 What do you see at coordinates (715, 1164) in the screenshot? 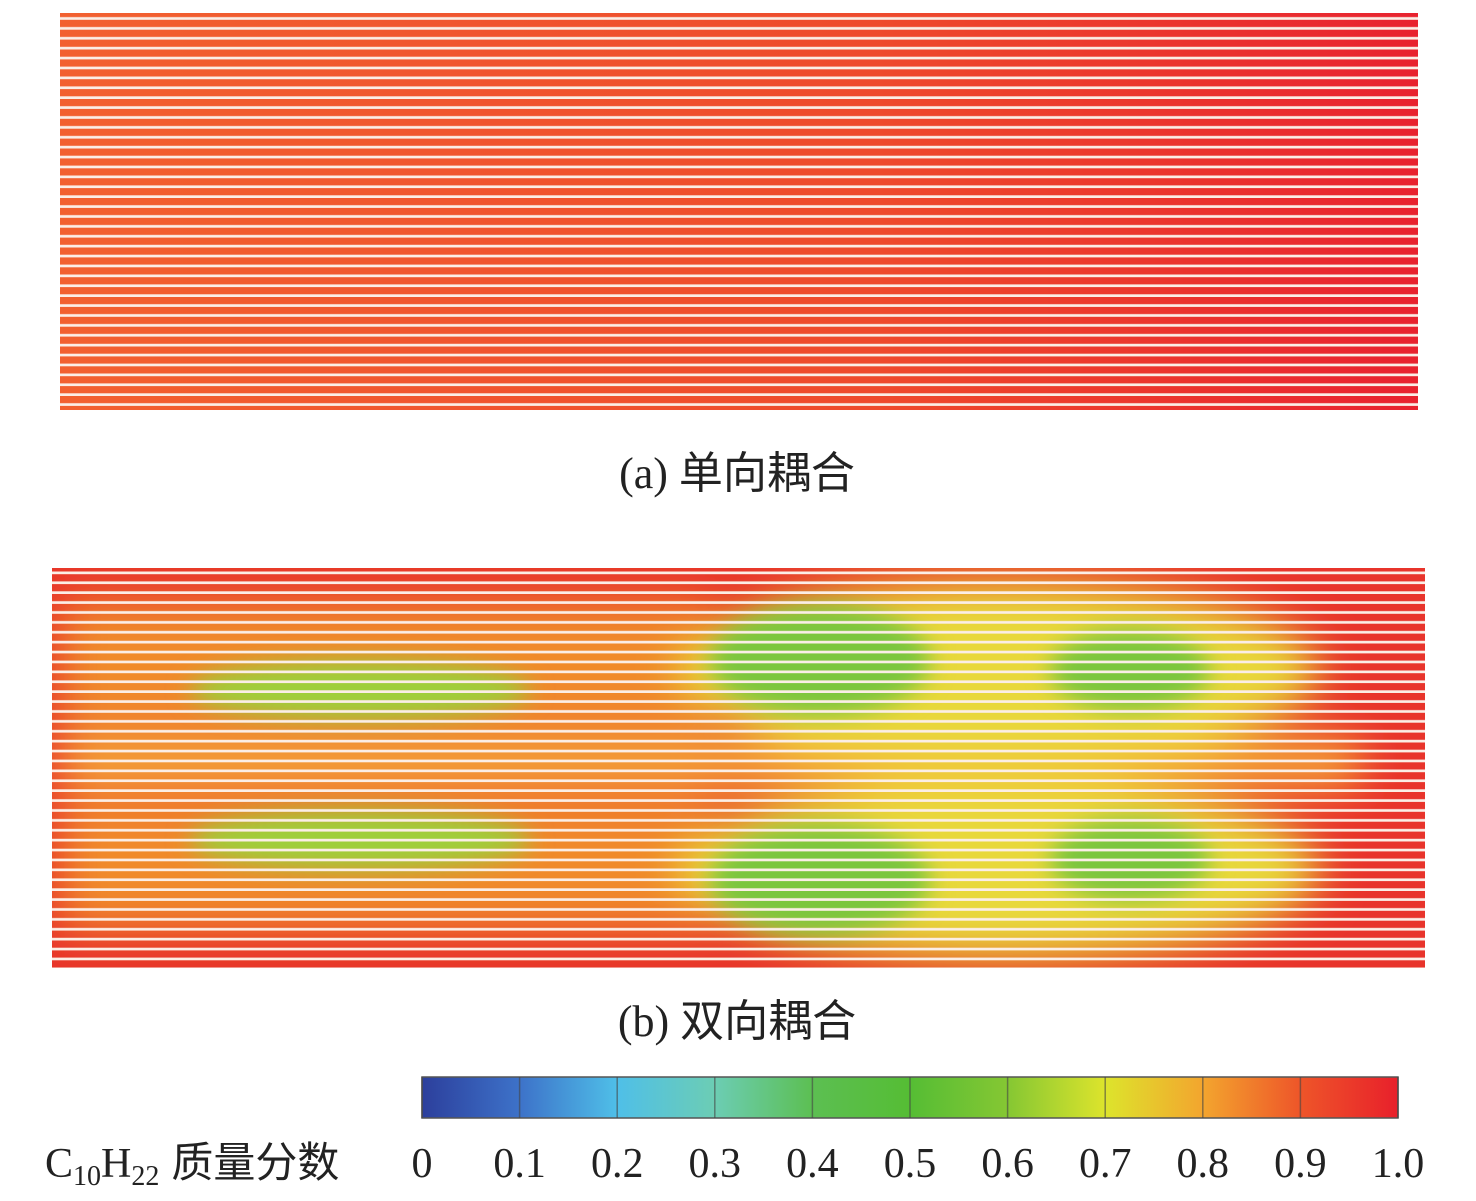
I see `tick-label: 0.3` at bounding box center [715, 1164].